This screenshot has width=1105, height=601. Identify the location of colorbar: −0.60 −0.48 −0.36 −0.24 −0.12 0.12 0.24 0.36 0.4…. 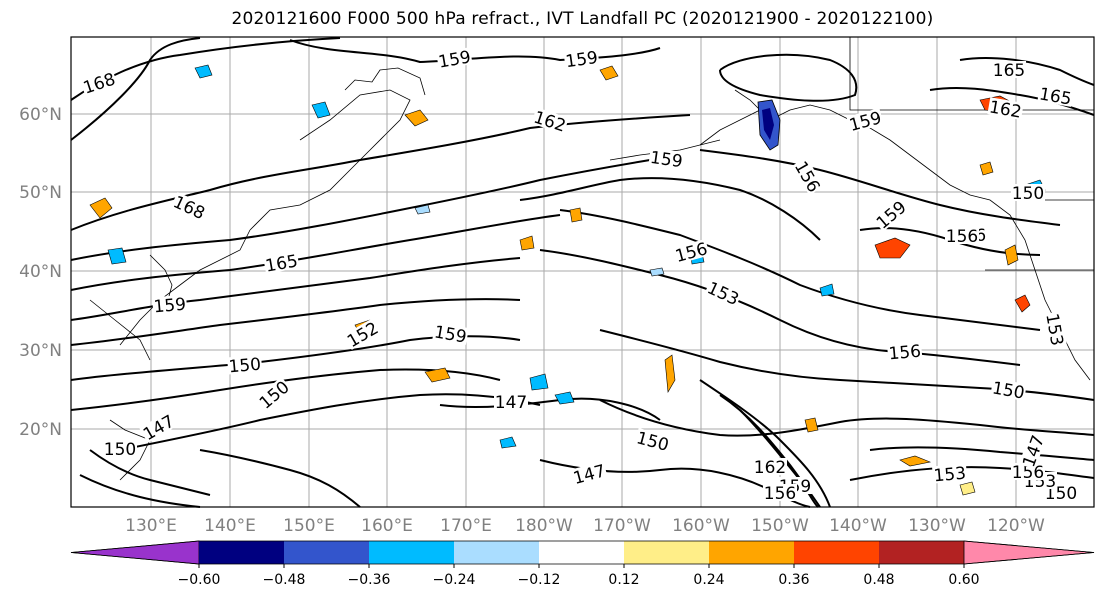
(582, 564).